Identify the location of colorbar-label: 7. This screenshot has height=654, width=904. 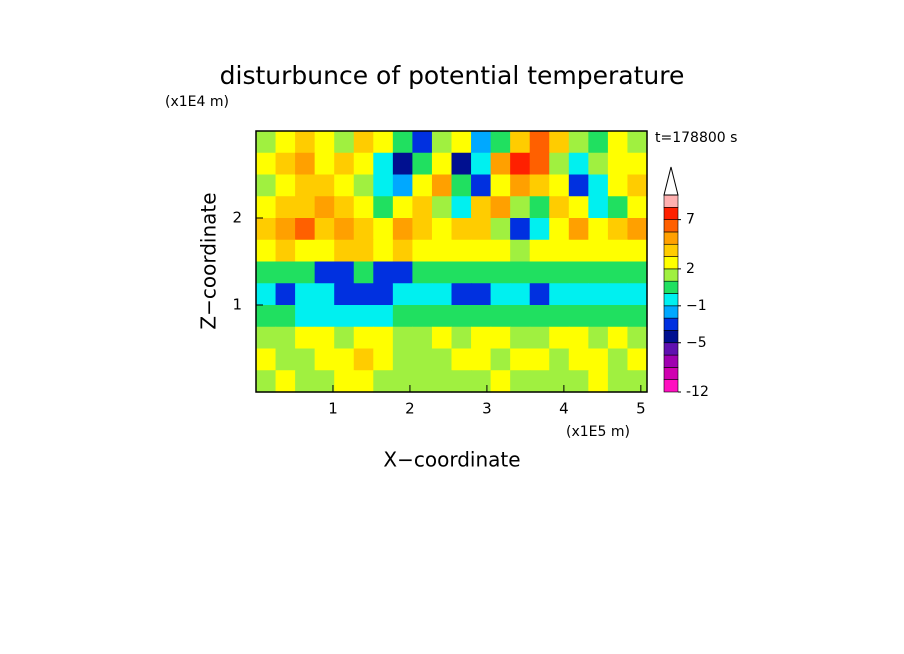
(690, 220).